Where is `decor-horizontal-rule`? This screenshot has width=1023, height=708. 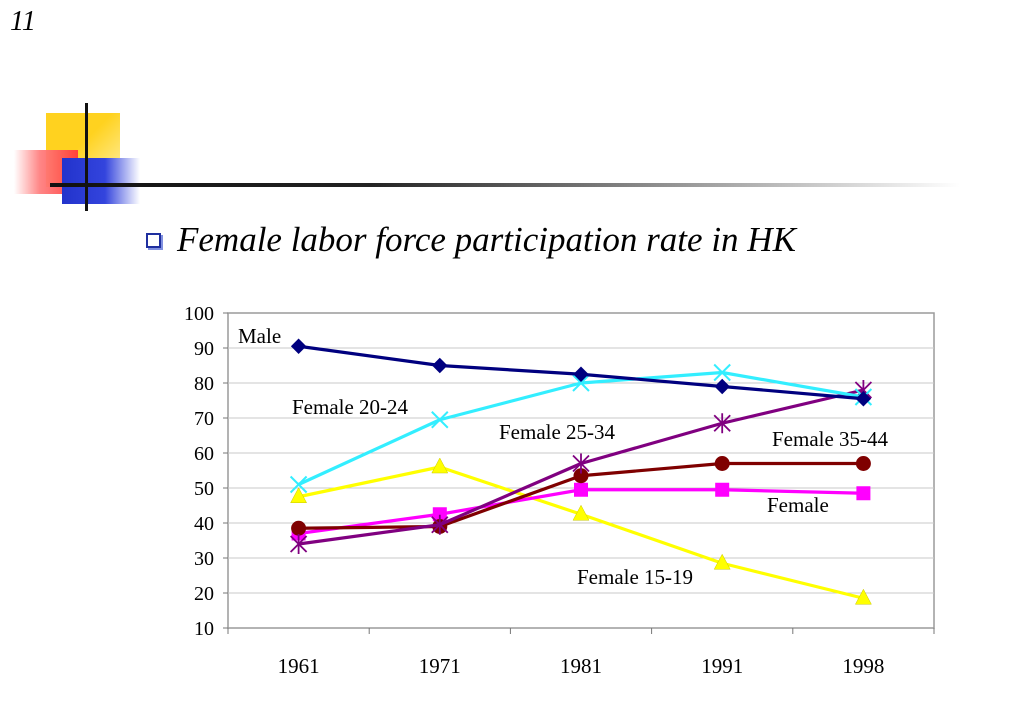
decor-horizontal-rule is located at coordinates (505, 185).